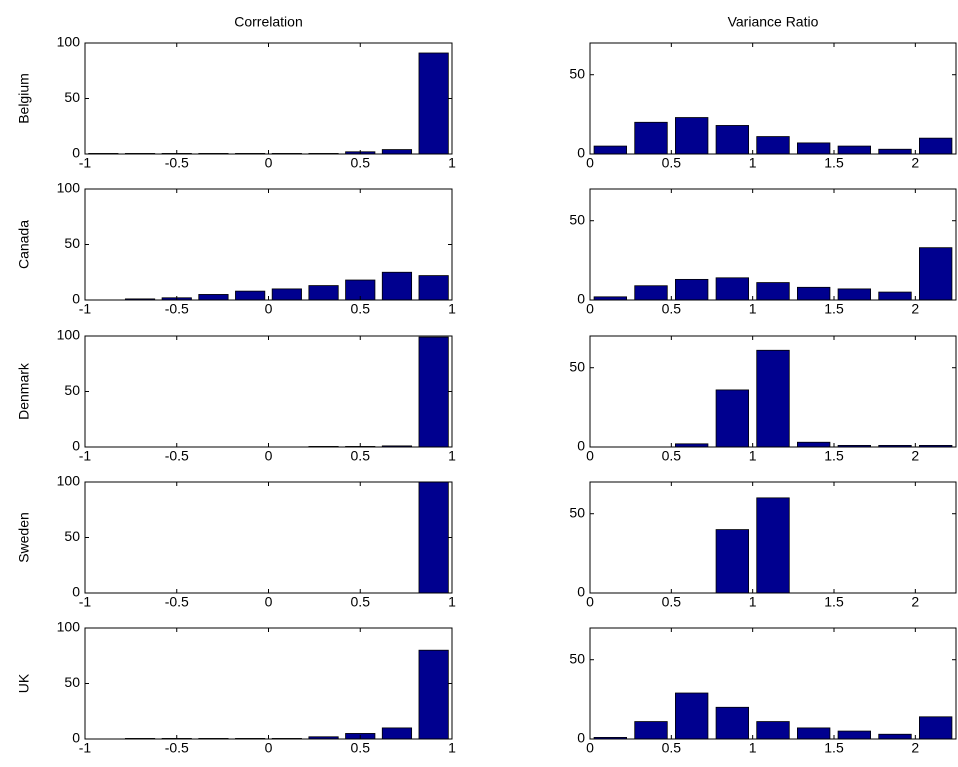 This screenshot has height=767, width=958. What do you see at coordinates (773, 22) in the screenshot?
I see `chart-title: Variance Ratio` at bounding box center [773, 22].